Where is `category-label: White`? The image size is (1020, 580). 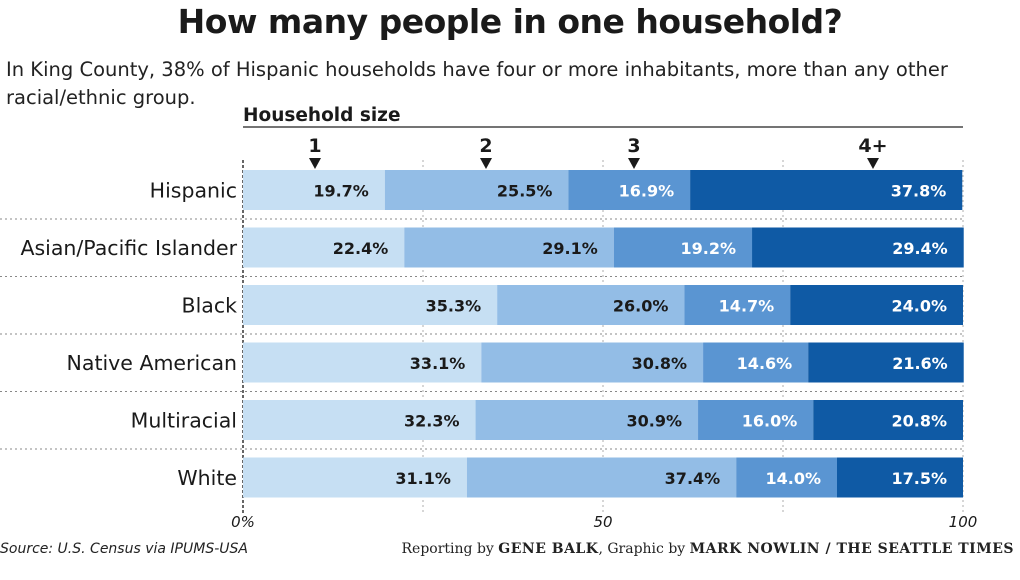 category-label: White is located at coordinates (207, 478).